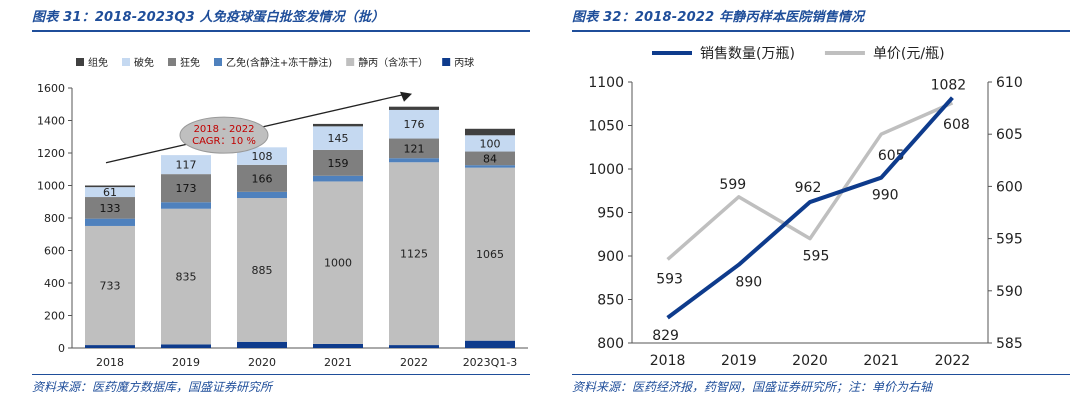  What do you see at coordinates (1009, 187) in the screenshot?
I see `right-y-tick-label: 600` at bounding box center [1009, 187].